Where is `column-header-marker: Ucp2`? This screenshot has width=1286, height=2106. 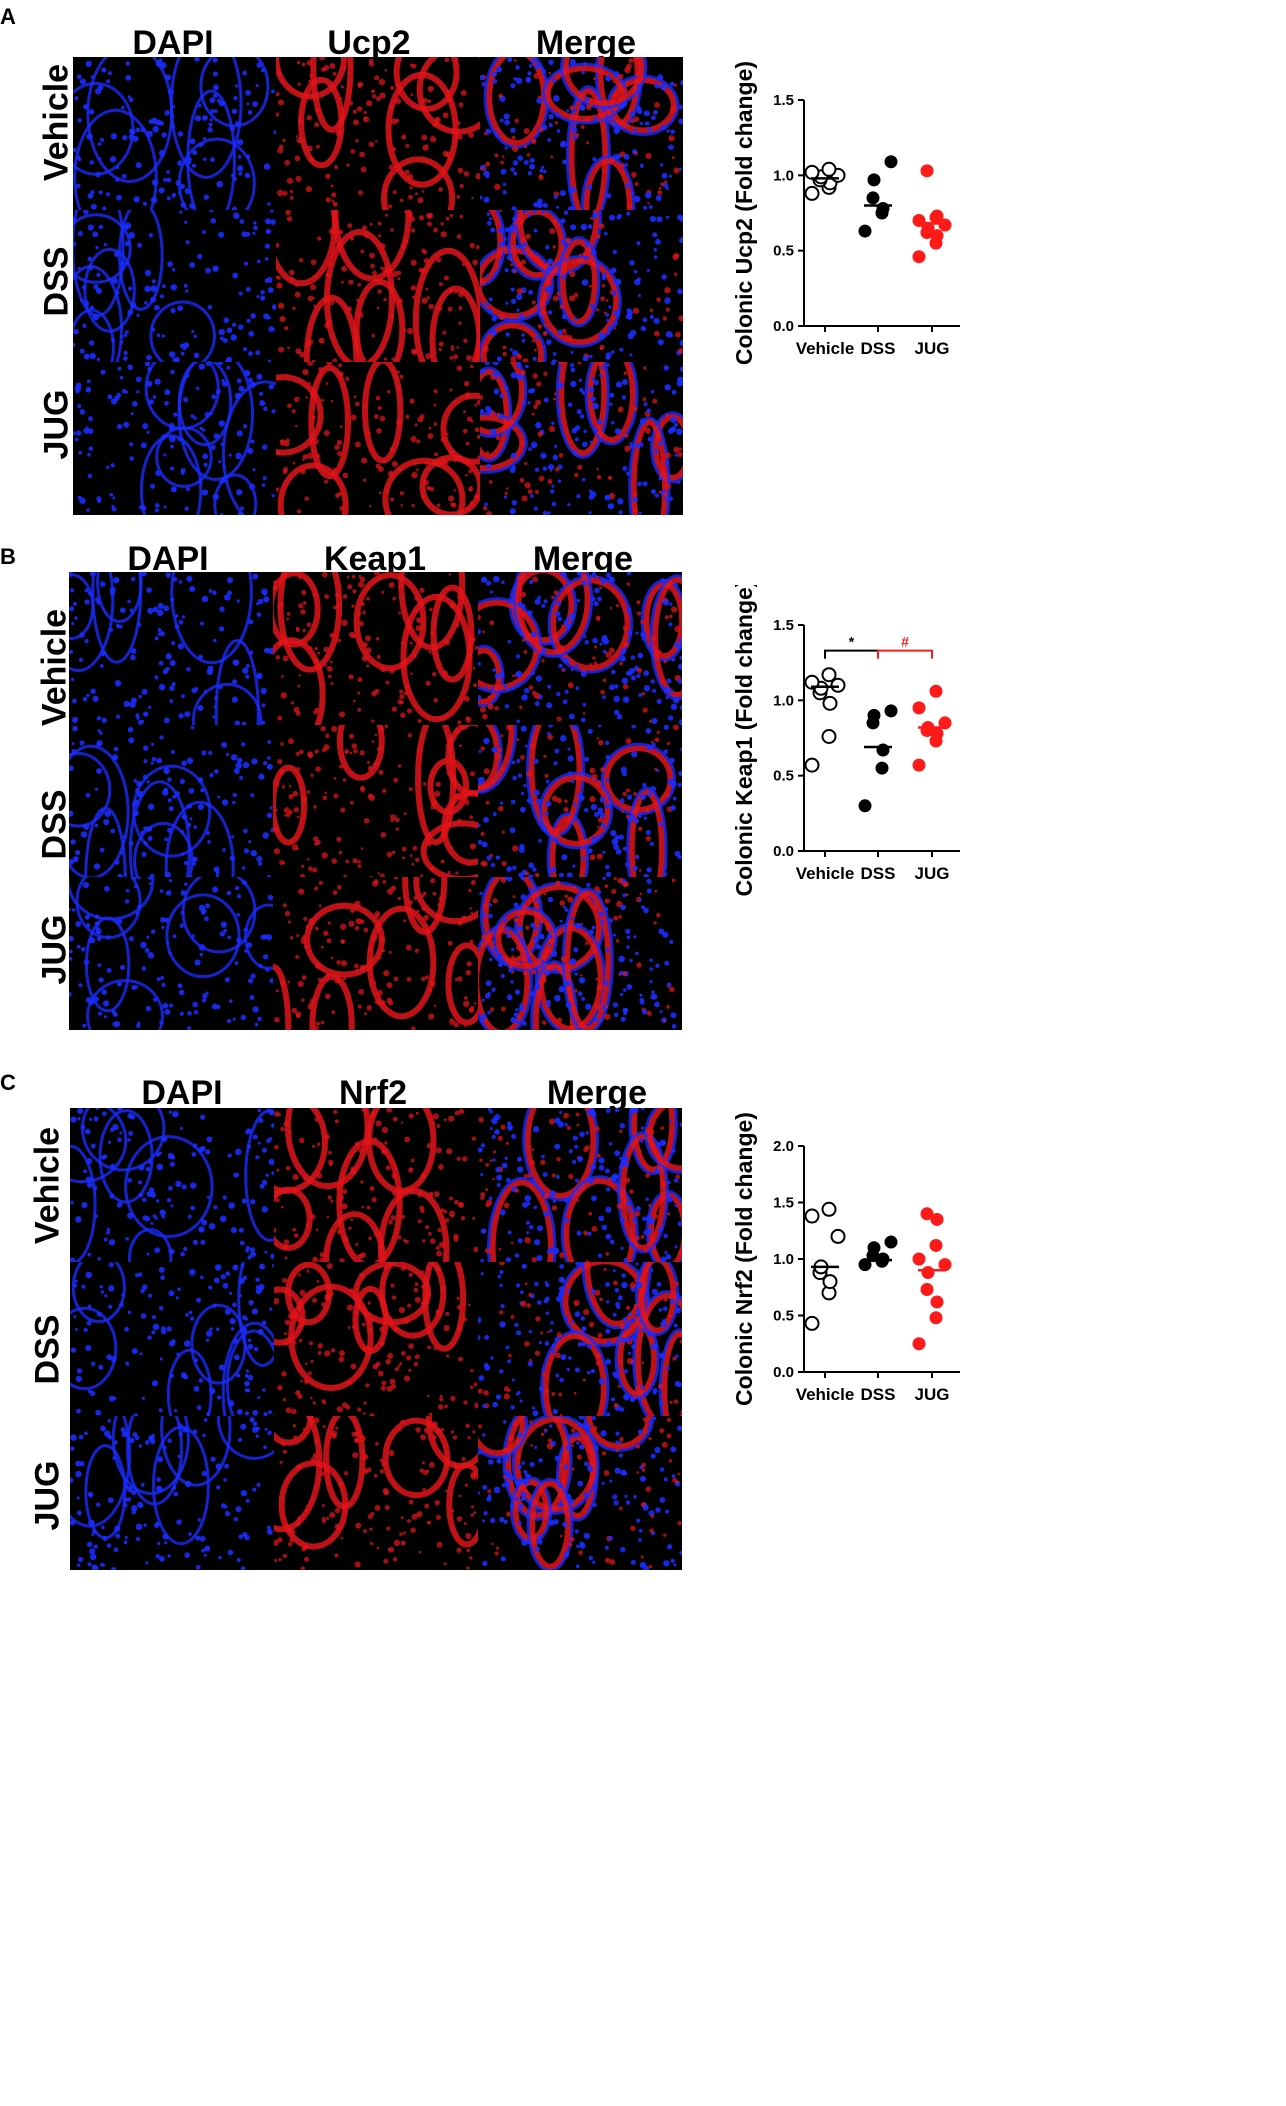 column-header-marker: Ucp2 is located at coordinates (369, 43).